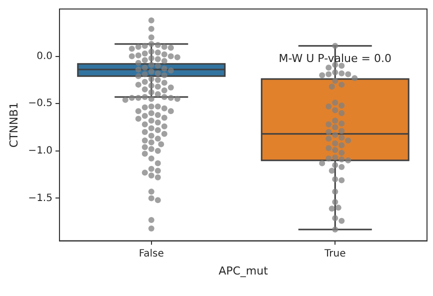 This screenshot has height=296, width=433. I want to click on y-tick-label: −1.5, so click(40, 198).